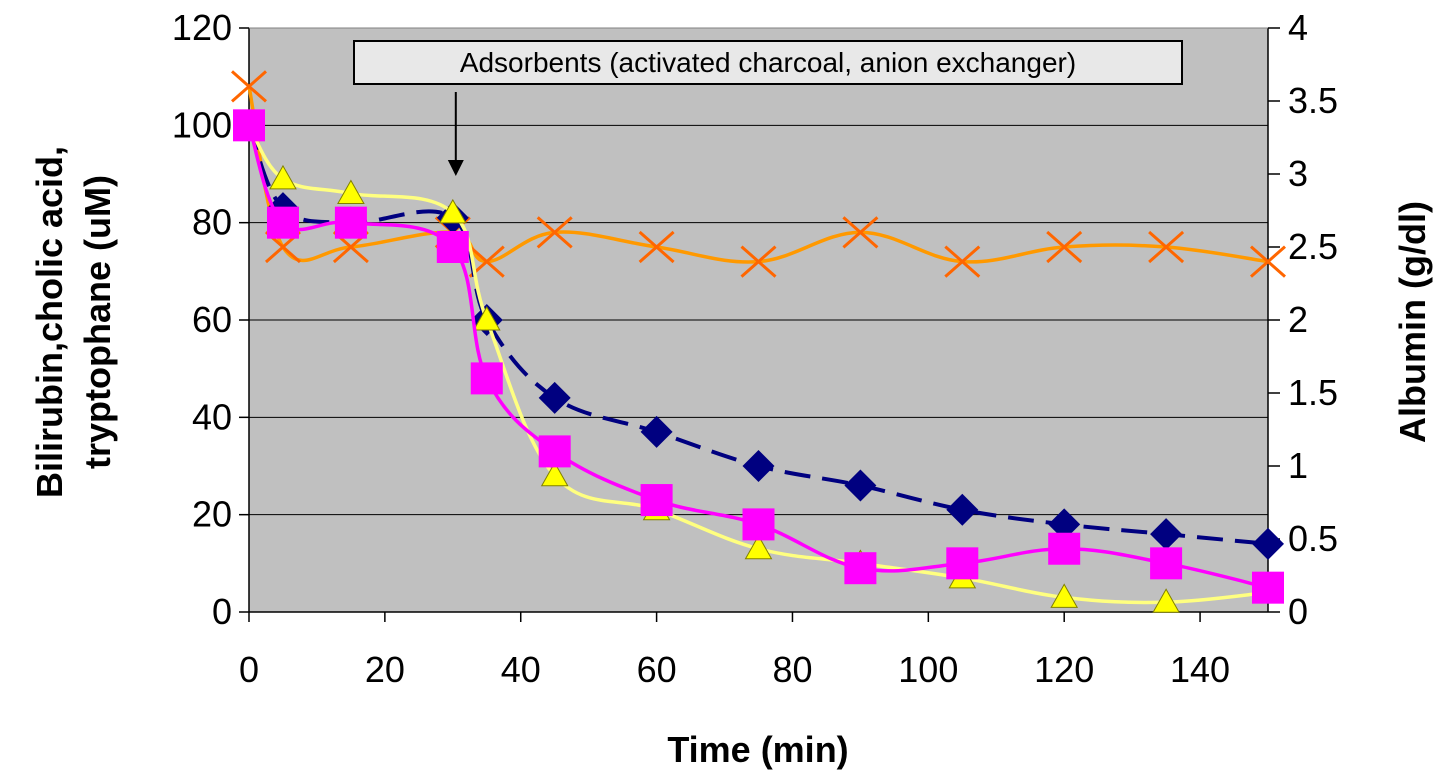 This screenshot has width=1447, height=774. I want to click on y-axis-title: Bilirubin,cholic acid, tryptophane (uM), so click(73, 322).